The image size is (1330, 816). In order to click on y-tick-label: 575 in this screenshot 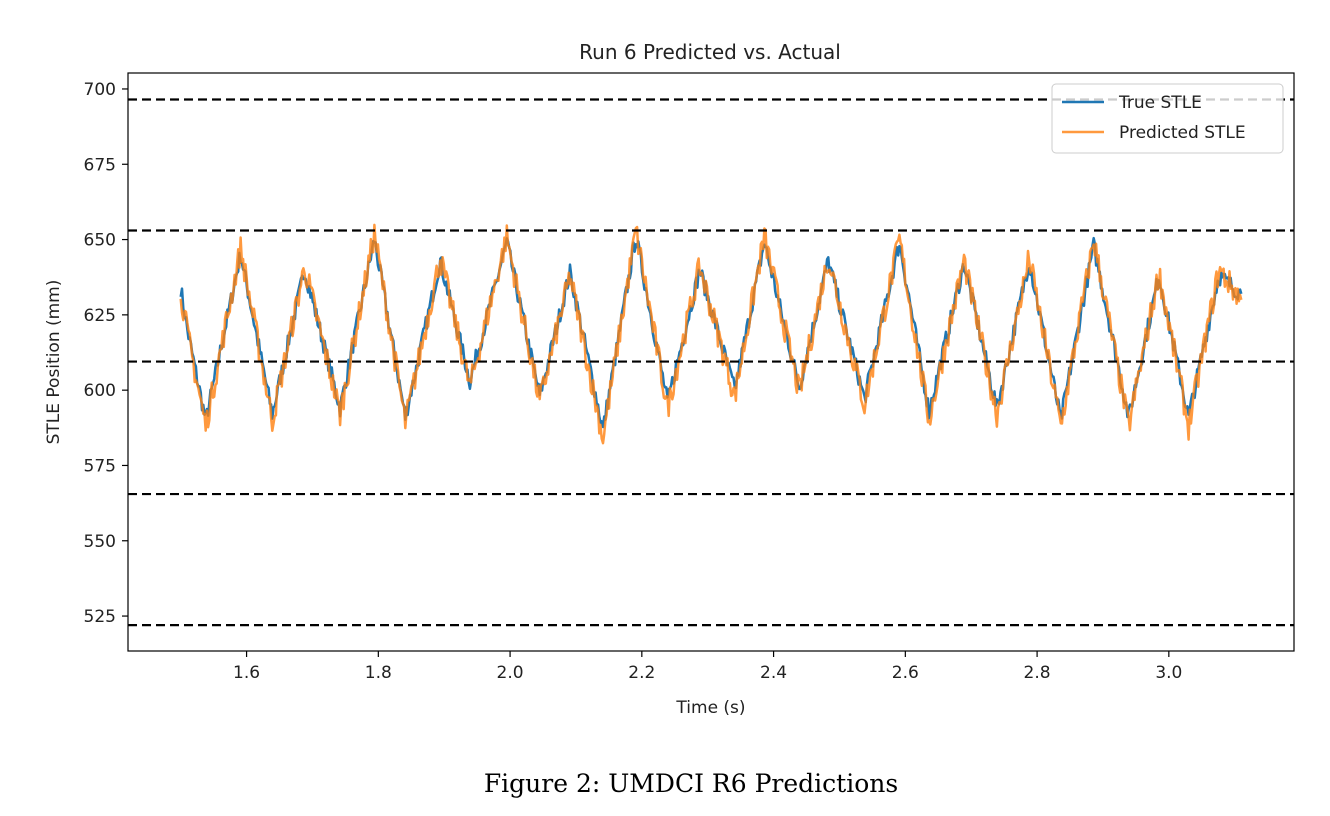, I will do `click(100, 466)`.